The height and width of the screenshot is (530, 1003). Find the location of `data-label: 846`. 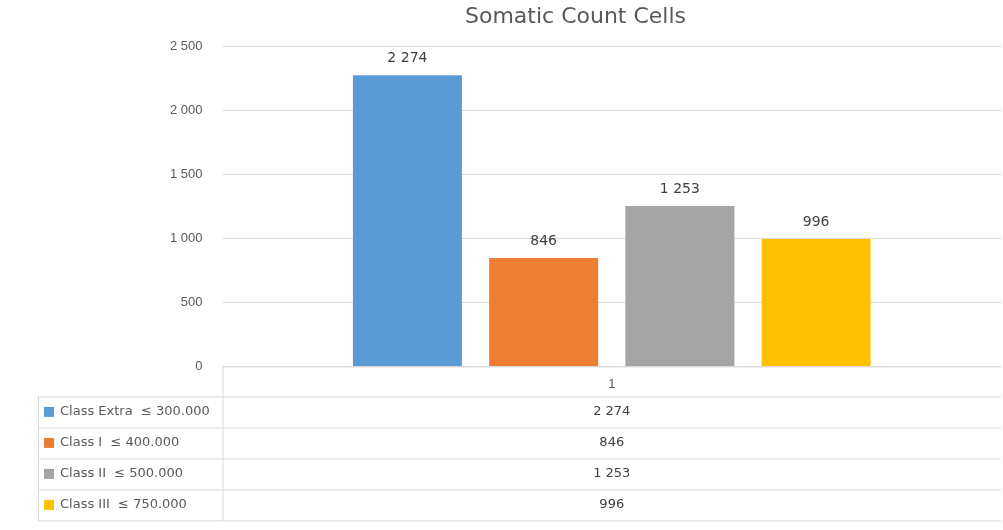

data-label: 846 is located at coordinates (544, 239).